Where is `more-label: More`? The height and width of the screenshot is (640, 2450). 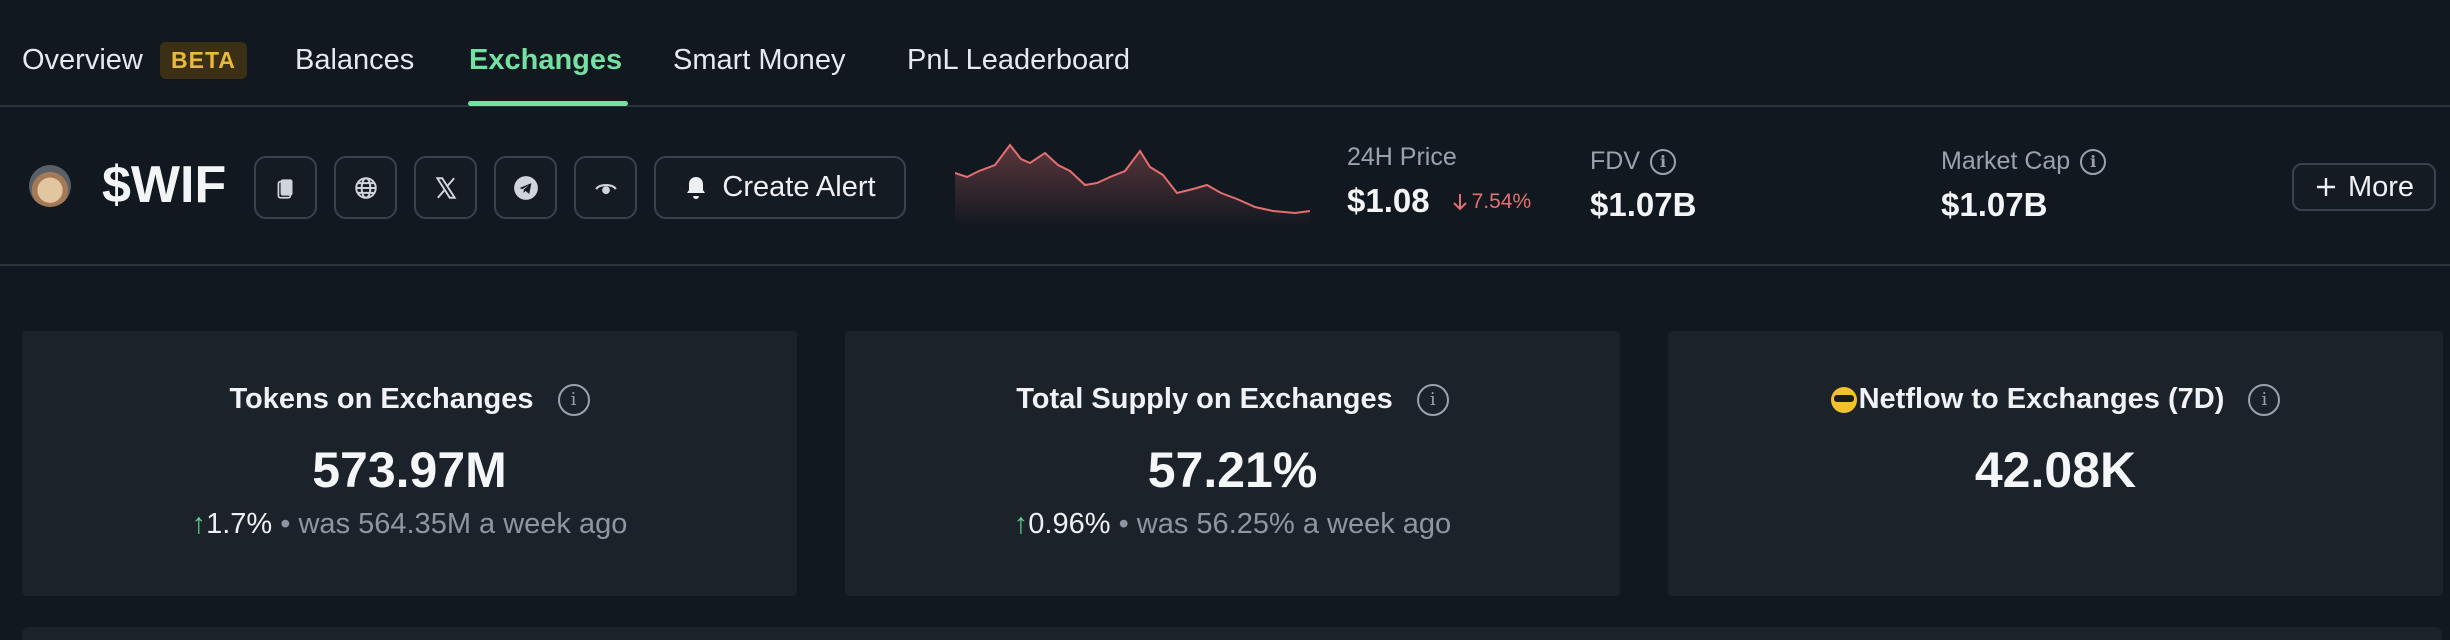 more-label: More is located at coordinates (2381, 186).